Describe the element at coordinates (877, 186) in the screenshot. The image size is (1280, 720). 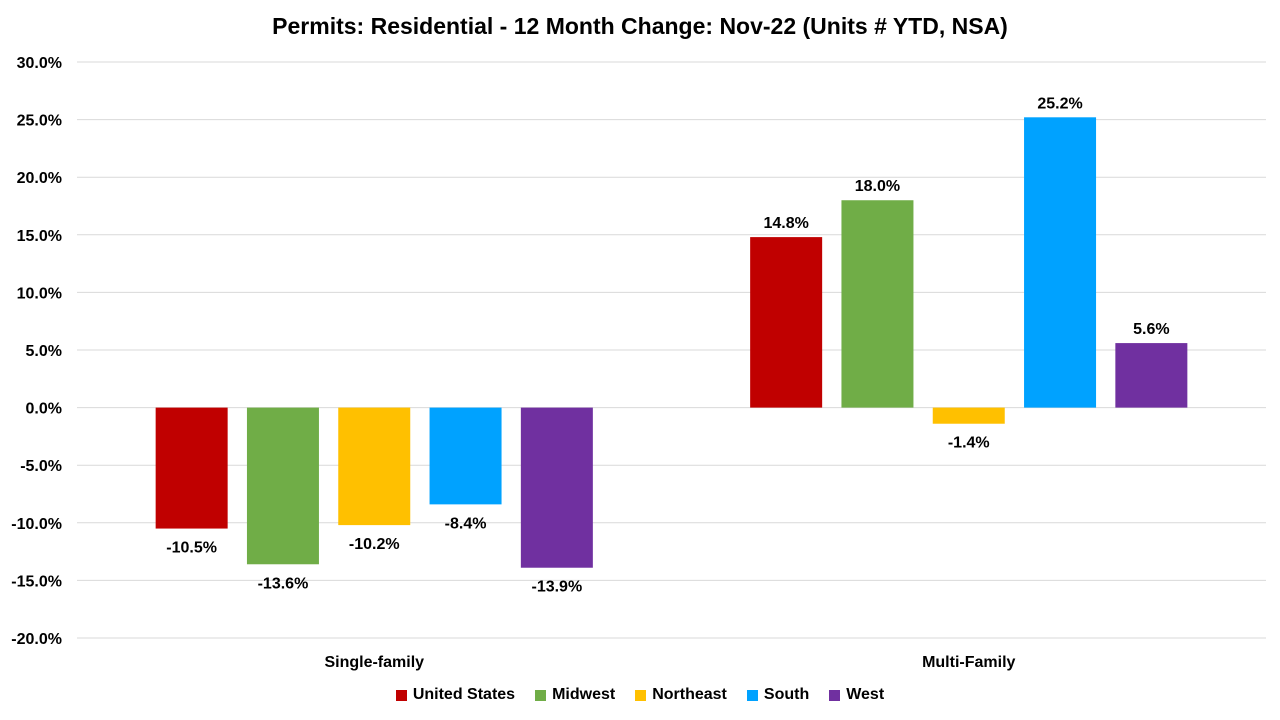
I see `data-label: 18.0%` at that location.